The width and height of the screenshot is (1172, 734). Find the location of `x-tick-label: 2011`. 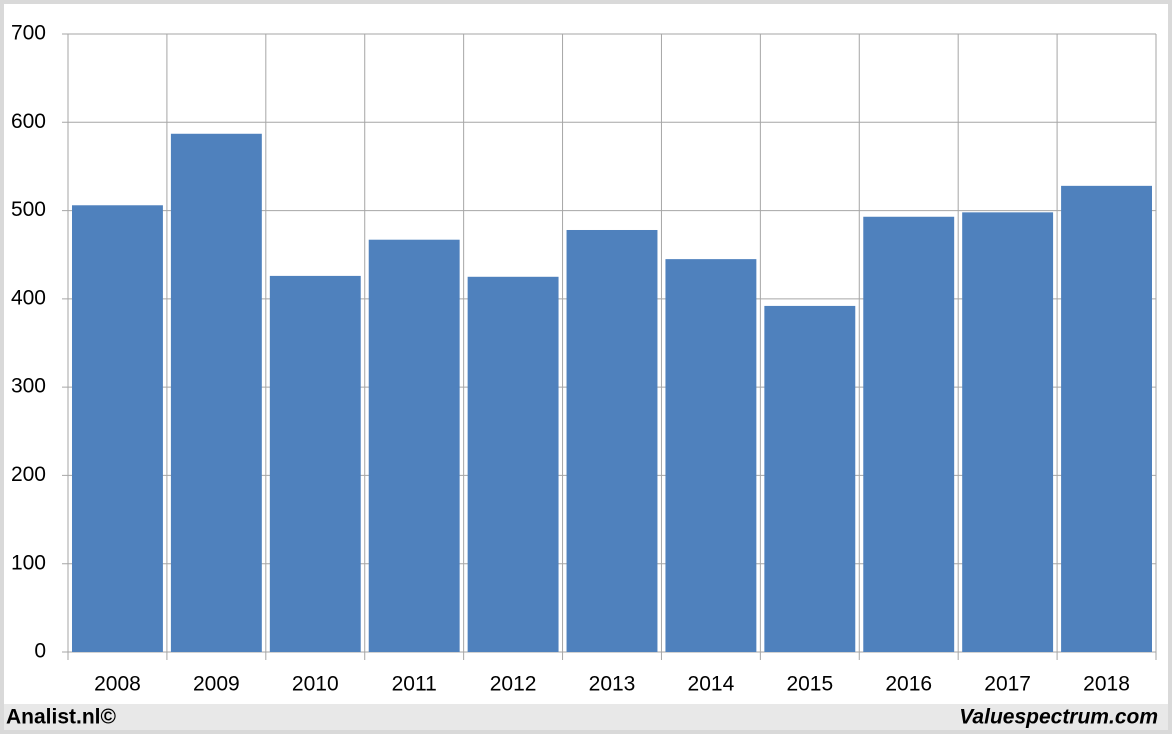

x-tick-label: 2011 is located at coordinates (414, 684).